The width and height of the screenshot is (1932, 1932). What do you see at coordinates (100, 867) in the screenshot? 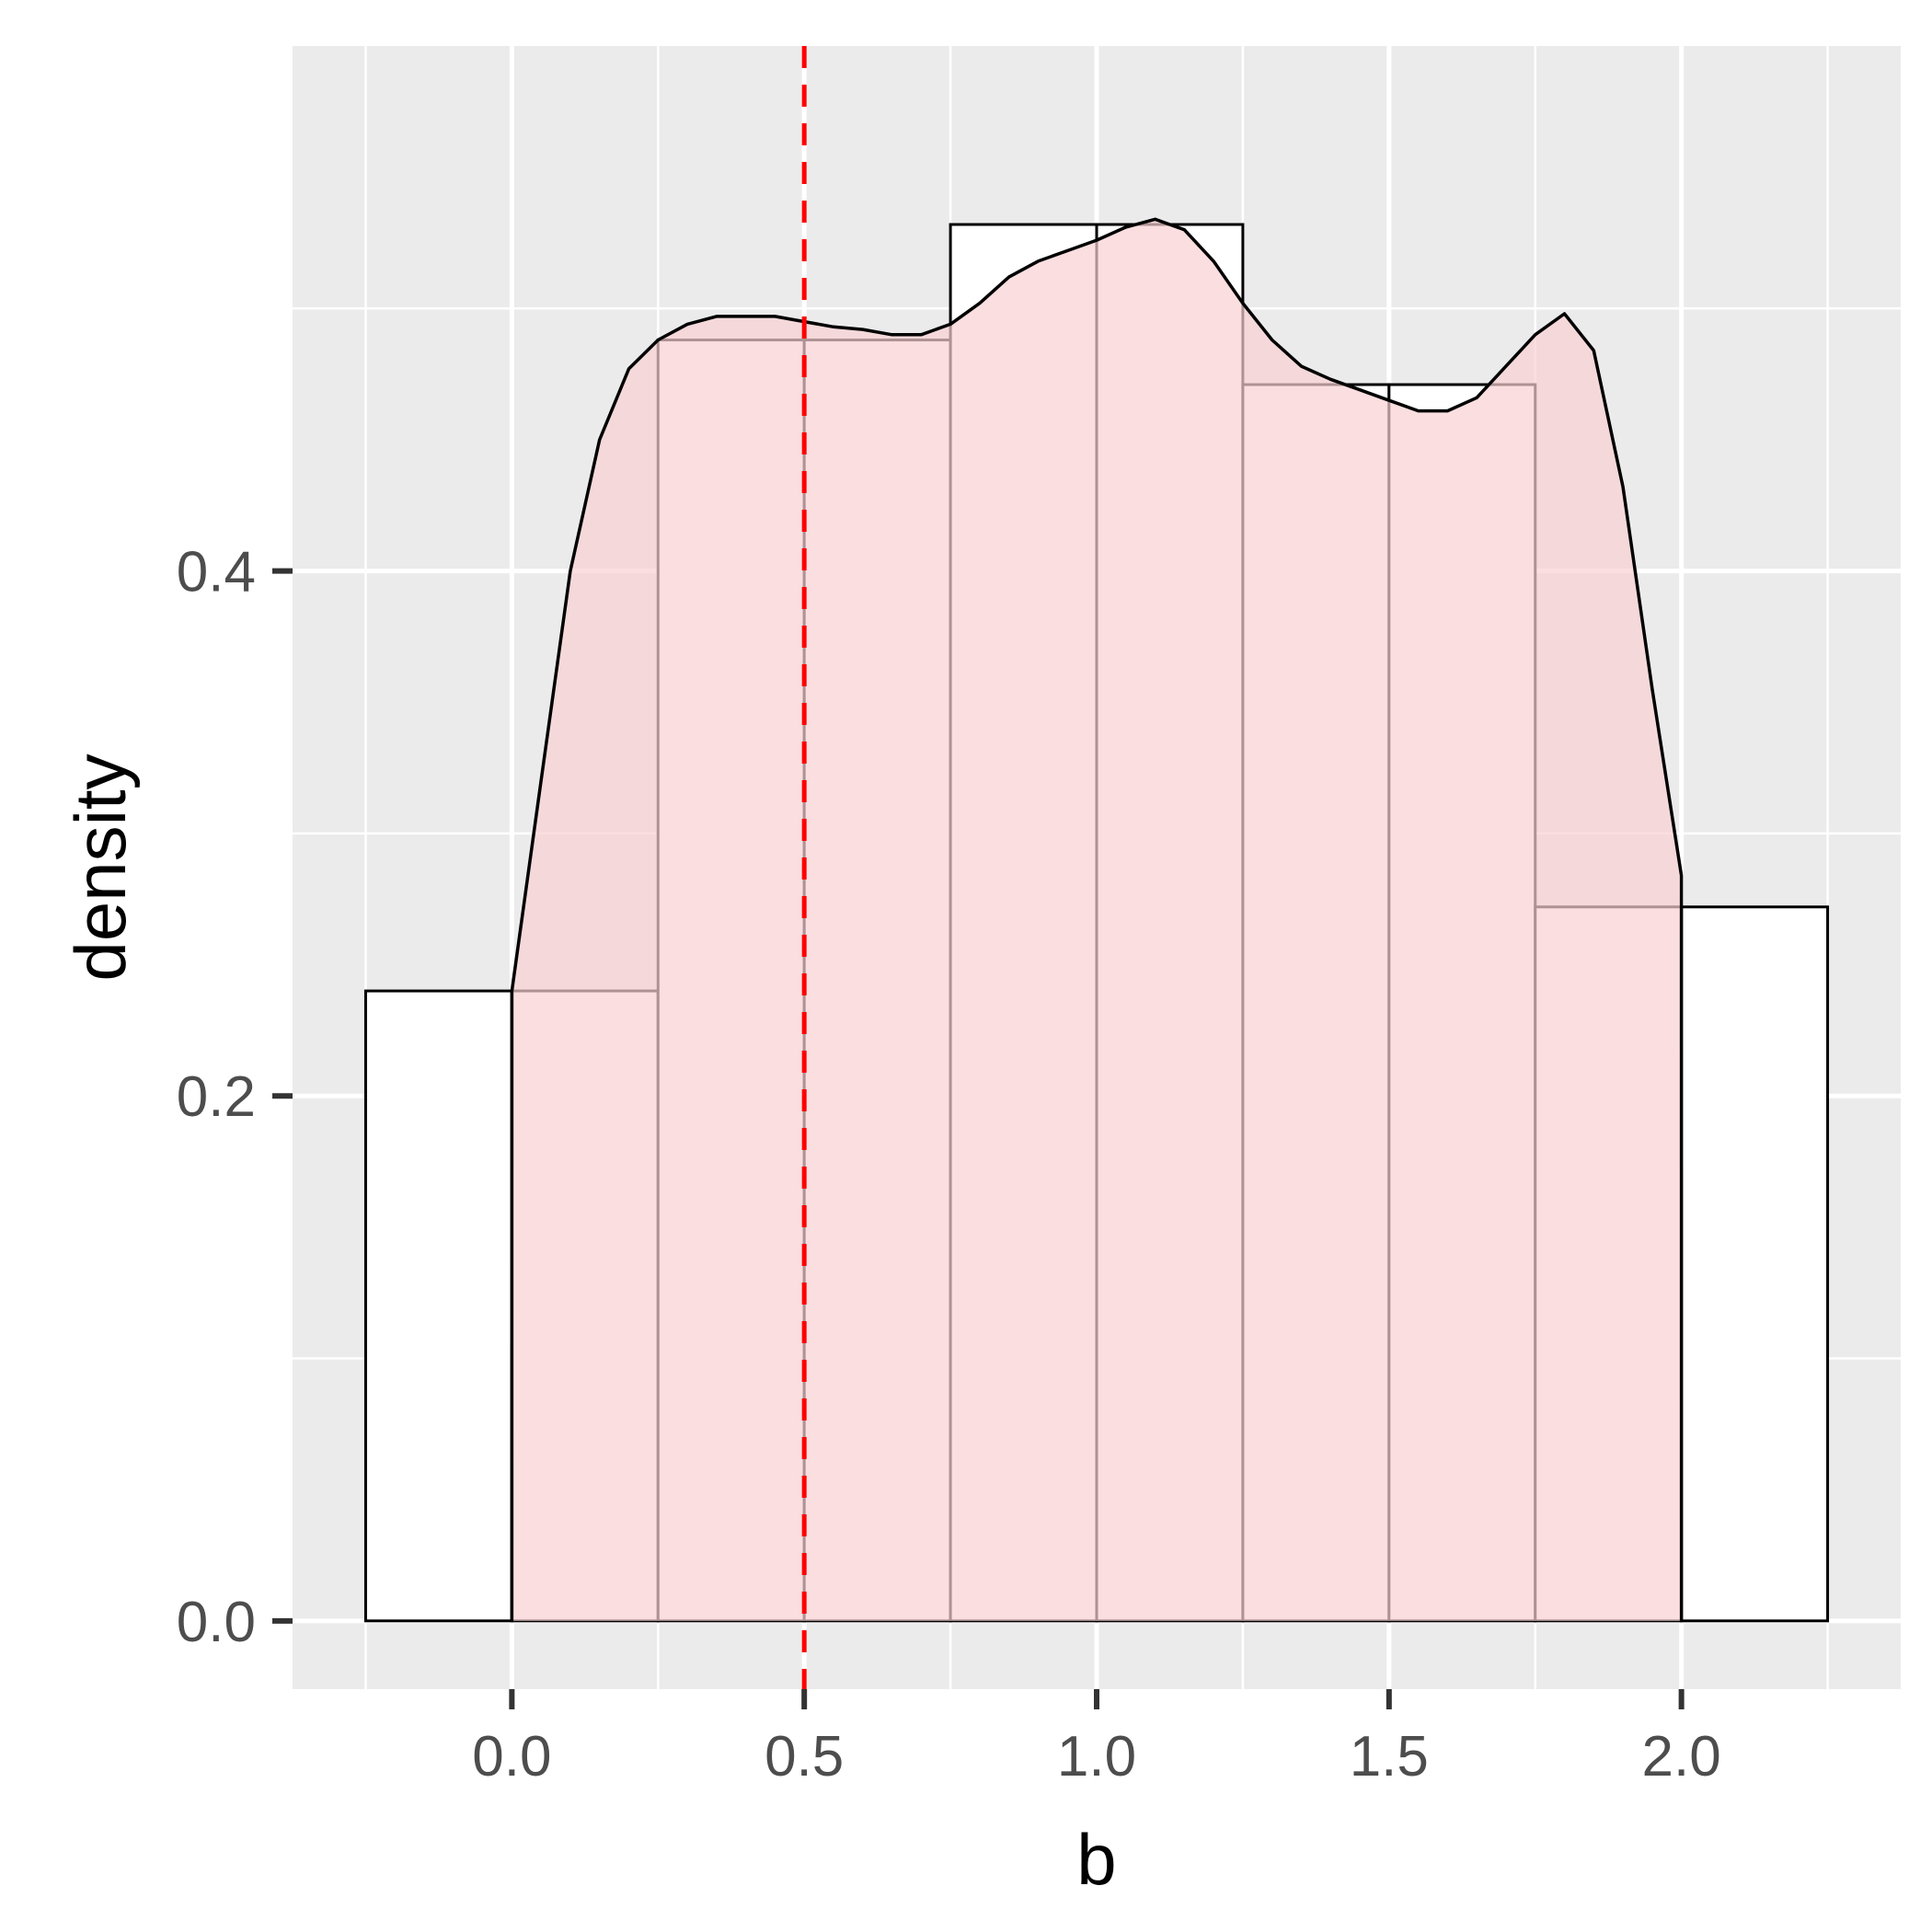
I see `y-axis-title: density` at bounding box center [100, 867].